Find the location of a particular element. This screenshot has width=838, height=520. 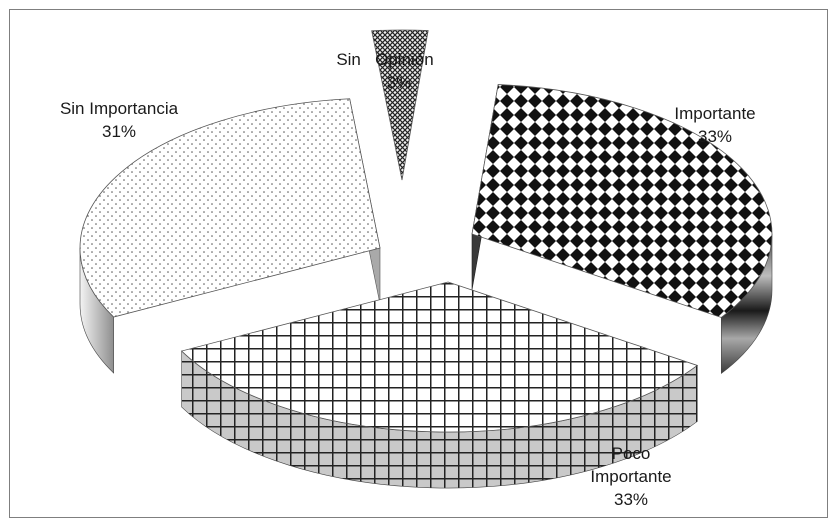

slice-name-sin-opinion-line1: Sin is located at coordinates (348, 59).